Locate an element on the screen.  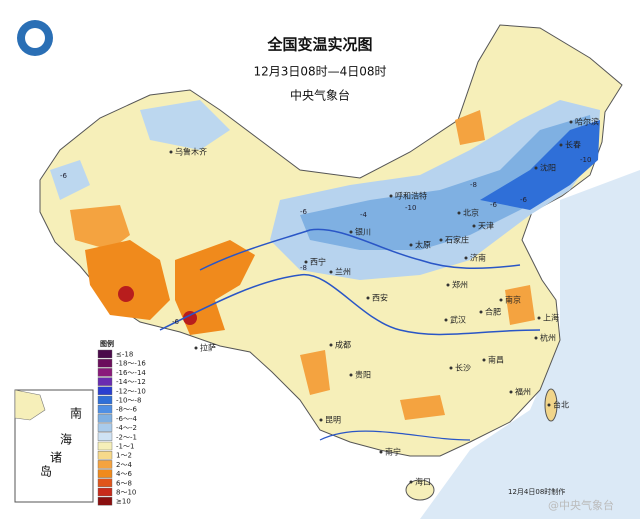
city-label: 乌鲁木齐 is located at coordinates (191, 152).